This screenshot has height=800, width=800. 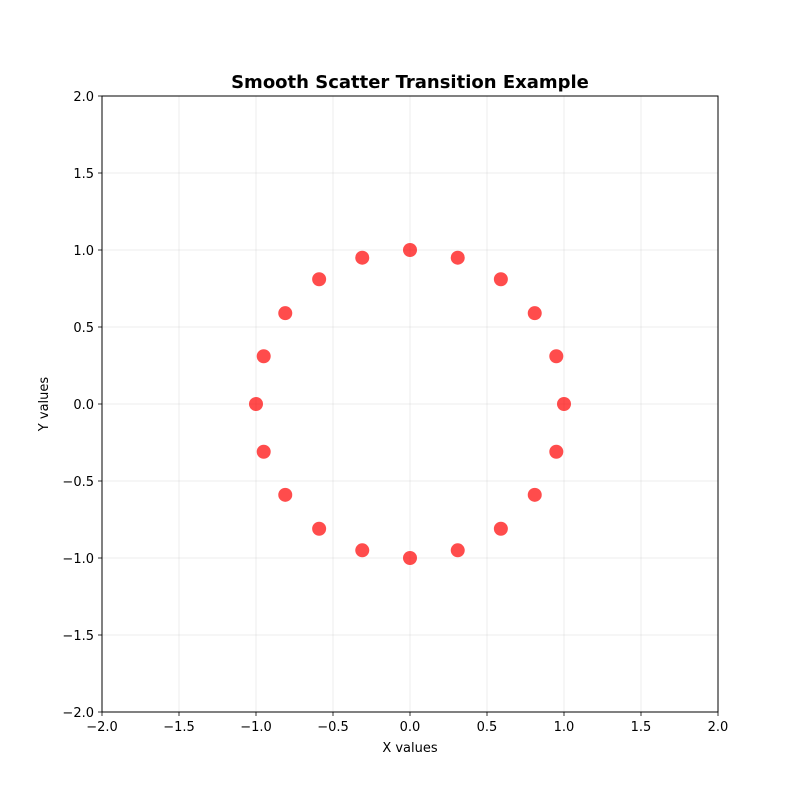 I want to click on x-tick-label: −1.5, so click(x=179, y=727).